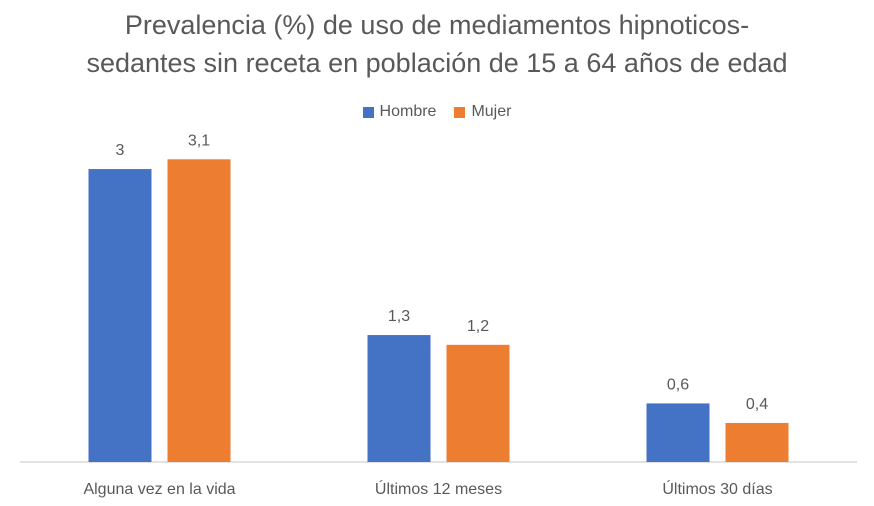  Describe the element at coordinates (368, 112) in the screenshot. I see `legend-swatch-hombre` at that location.